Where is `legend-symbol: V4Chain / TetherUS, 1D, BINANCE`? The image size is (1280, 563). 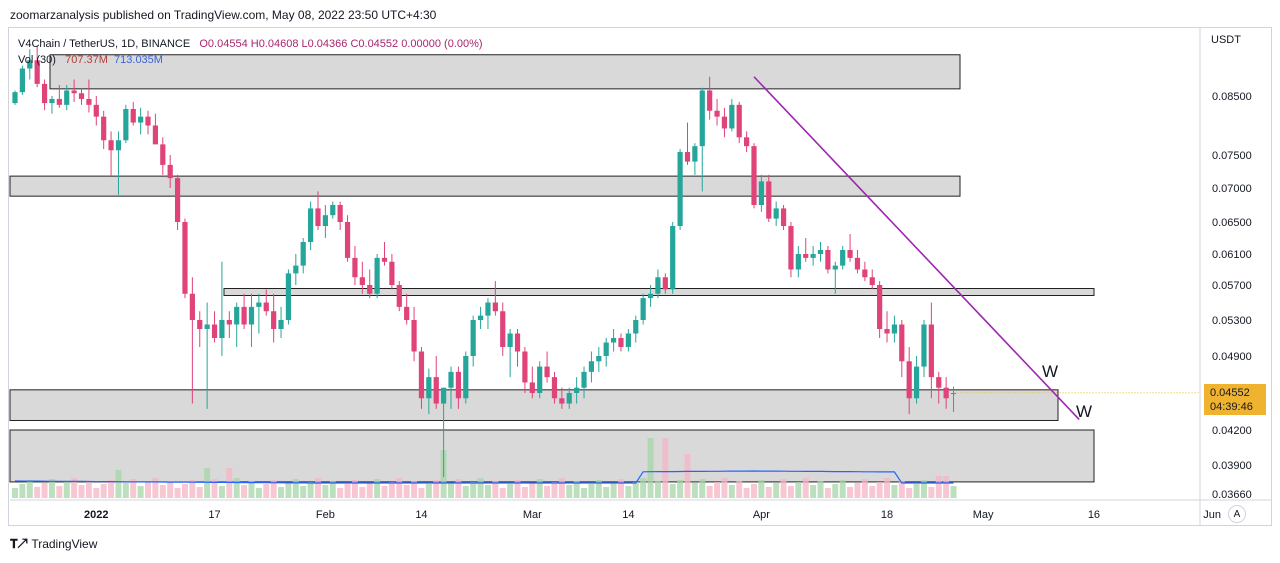 legend-symbol: V4Chain / TetherUS, 1D, BINANCE is located at coordinates (104, 44).